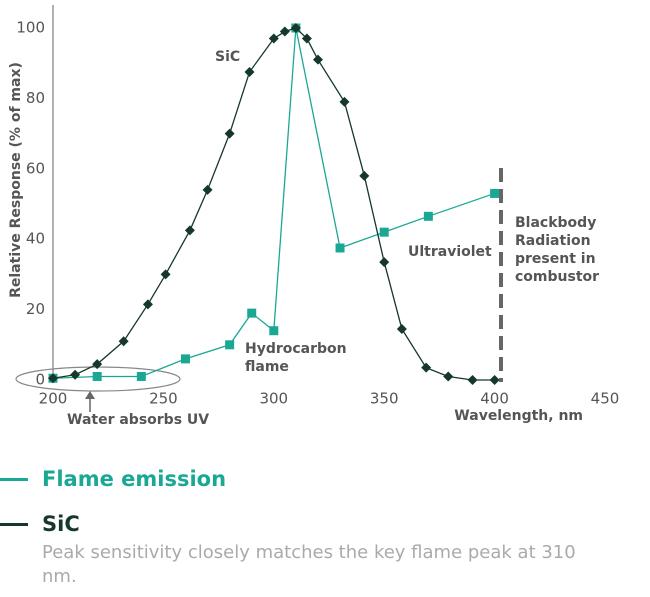 This screenshot has height=597, width=650. I want to click on legend-entry: SiC, so click(40, 524).